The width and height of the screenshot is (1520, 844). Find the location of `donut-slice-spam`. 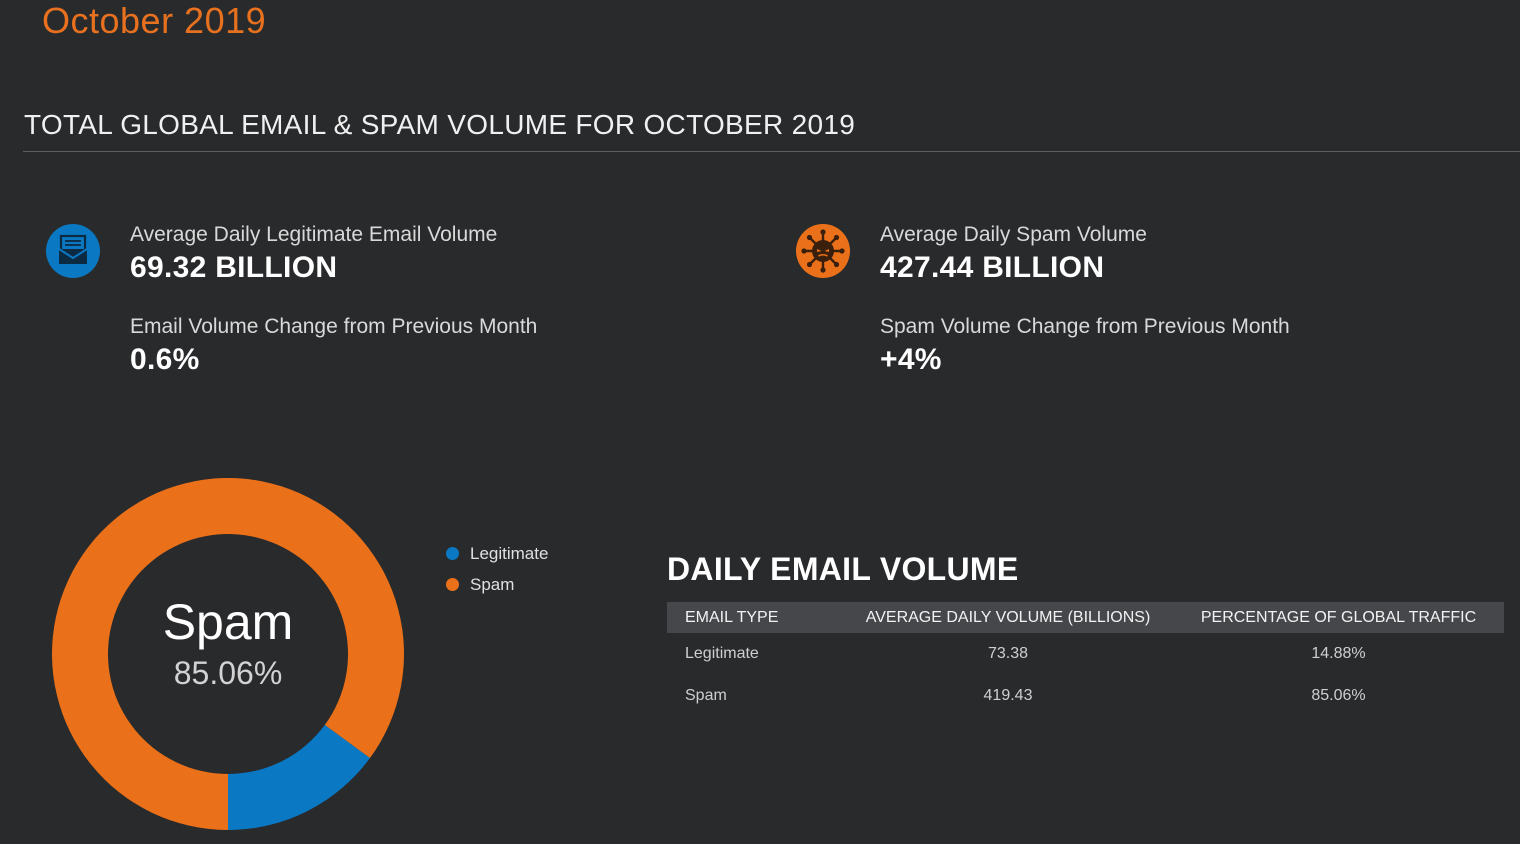

donut-slice-spam is located at coordinates (227, 654).